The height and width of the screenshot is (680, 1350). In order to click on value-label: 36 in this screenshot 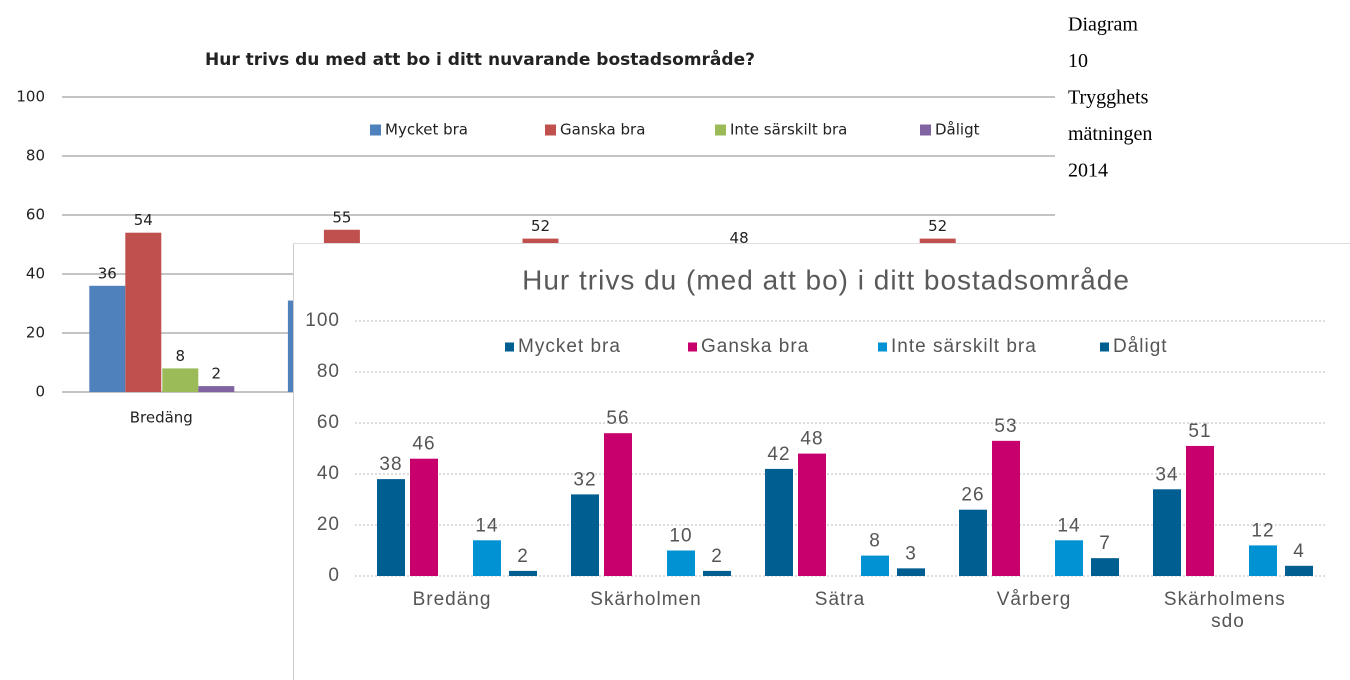, I will do `click(107, 273)`.